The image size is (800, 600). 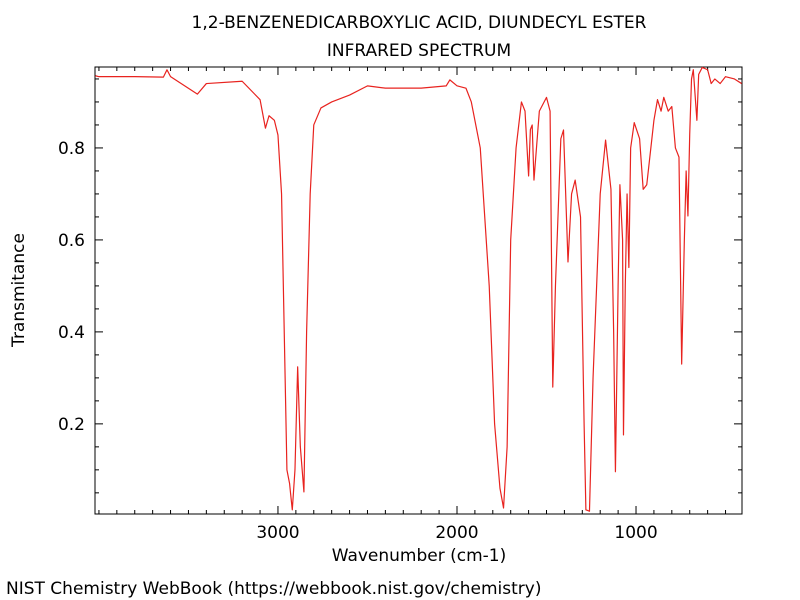 I want to click on x-tick-label: 2000, so click(x=456, y=533).